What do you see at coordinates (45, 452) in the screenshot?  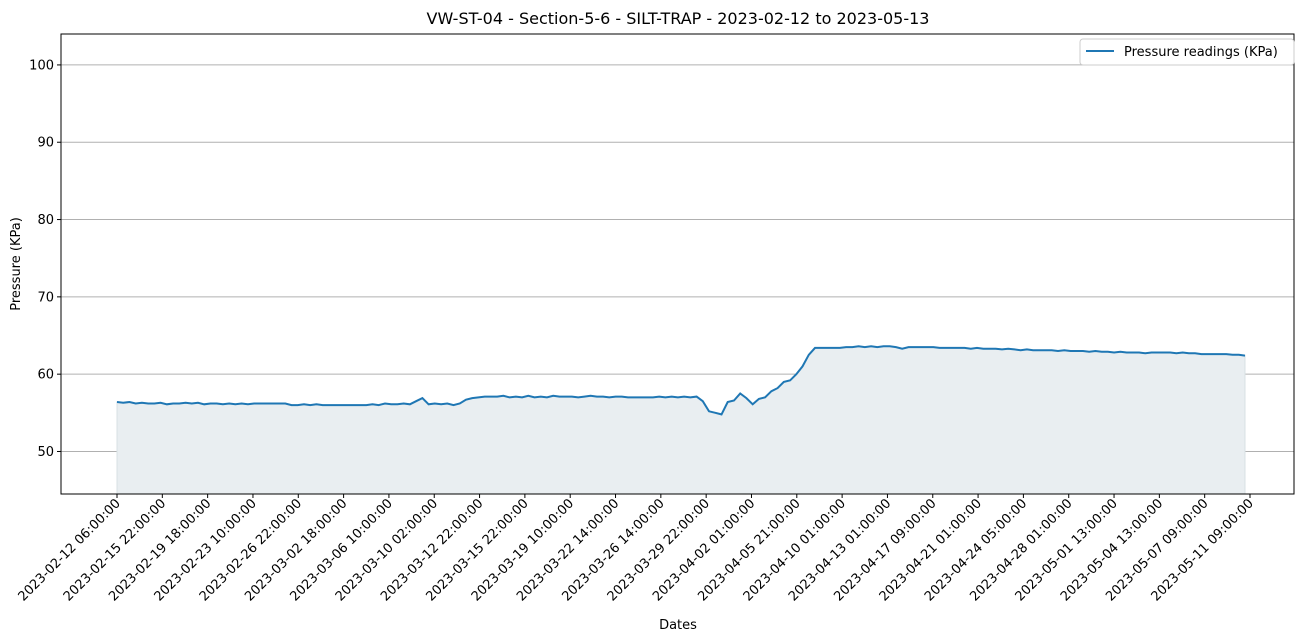 I see `y-tick-label: 50` at bounding box center [45, 452].